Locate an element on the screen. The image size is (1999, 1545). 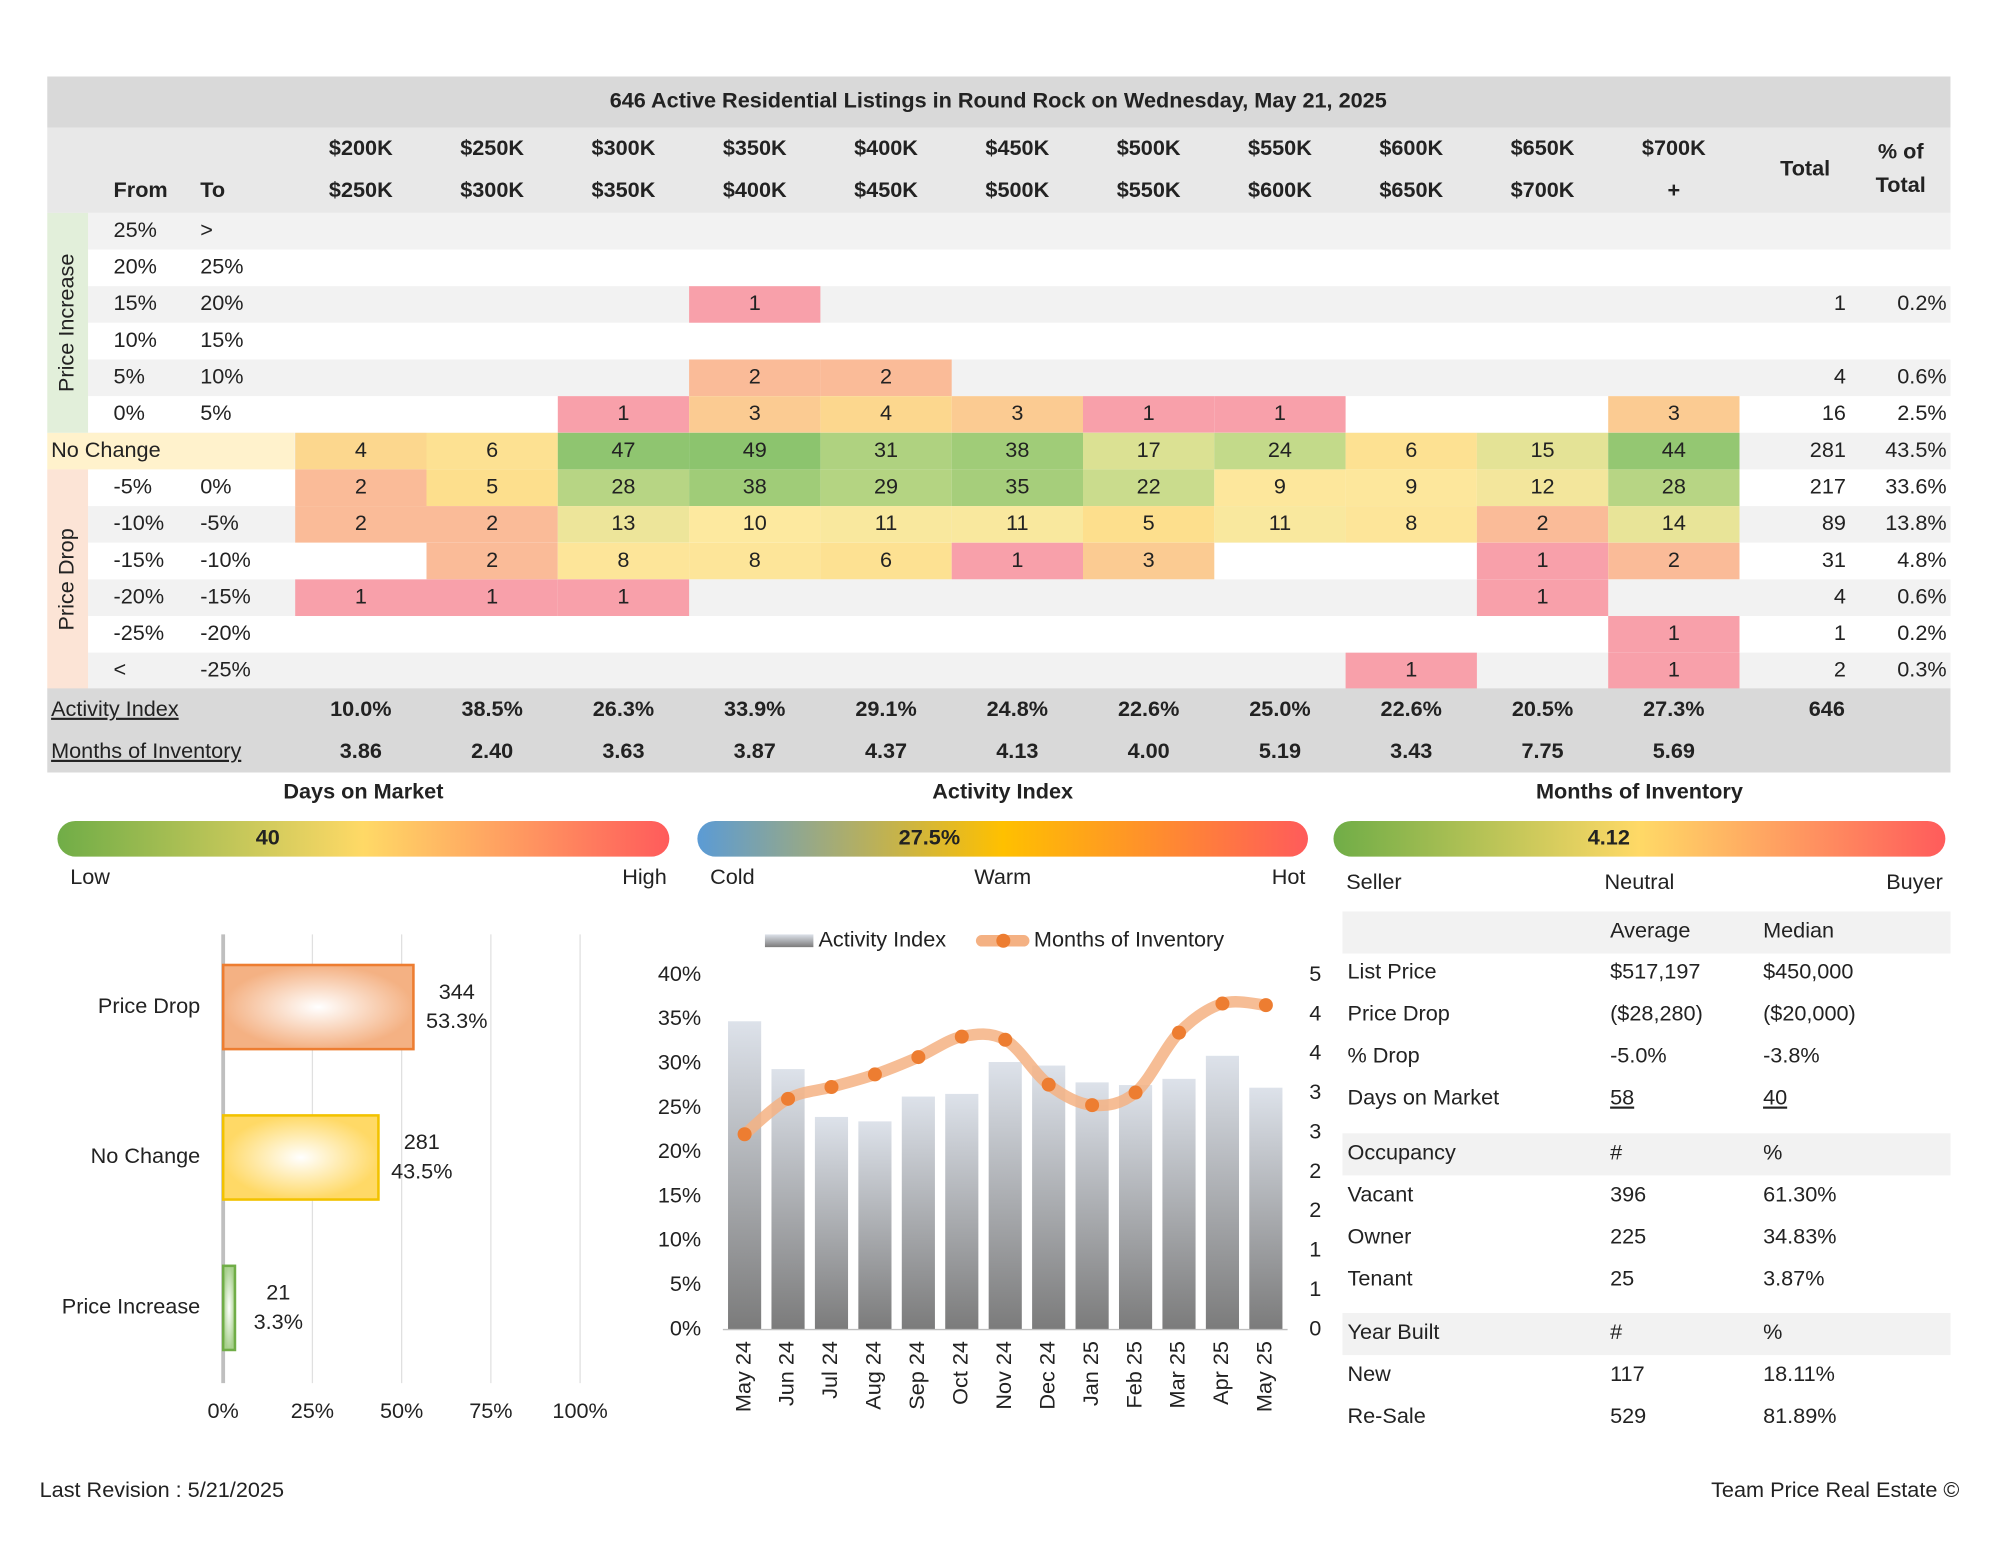
x-tick-label: 75% is located at coordinates (490, 1410).